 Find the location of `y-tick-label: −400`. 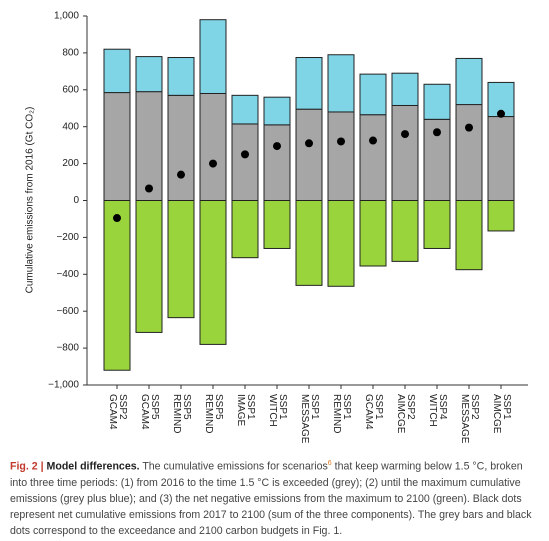

y-tick-label: −400 is located at coordinates (67, 274).